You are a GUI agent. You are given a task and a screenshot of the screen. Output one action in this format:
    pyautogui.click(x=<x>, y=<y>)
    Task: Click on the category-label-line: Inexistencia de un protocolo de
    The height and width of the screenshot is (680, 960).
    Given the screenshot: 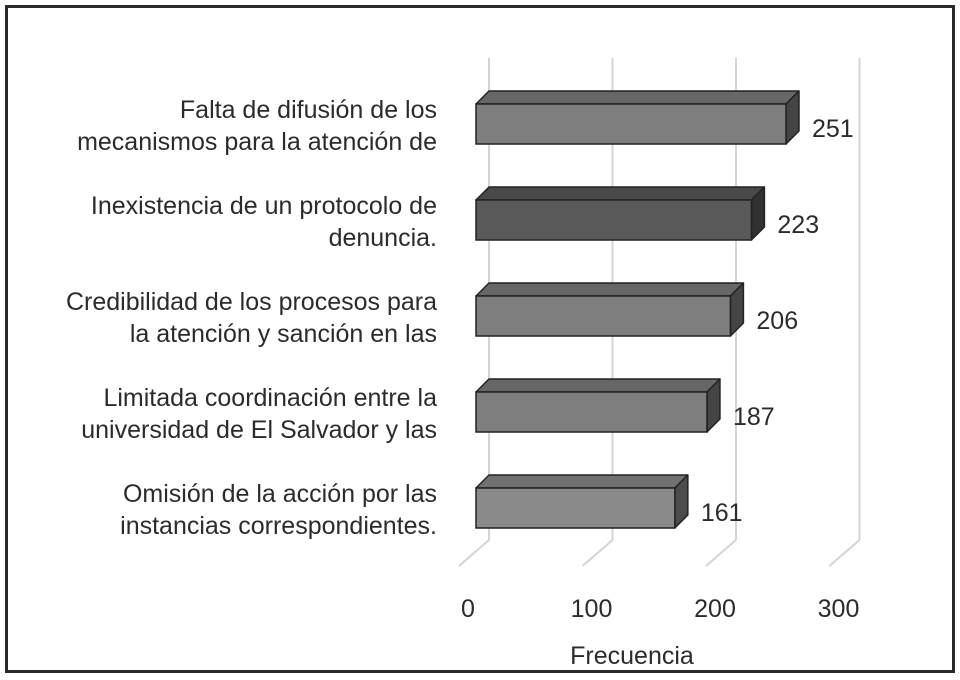 What is the action you would take?
    pyautogui.click(x=264, y=206)
    